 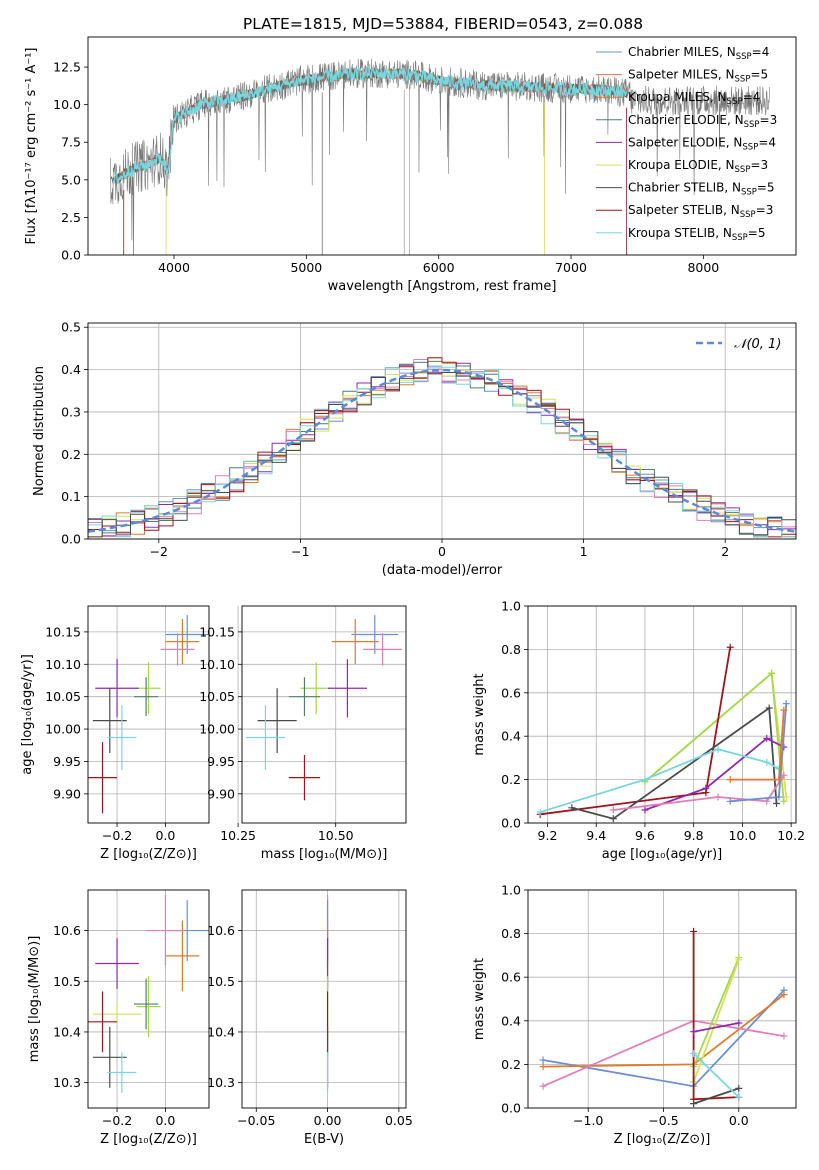 What do you see at coordinates (370, 124) in the screenshot?
I see `spectrum-model` at bounding box center [370, 124].